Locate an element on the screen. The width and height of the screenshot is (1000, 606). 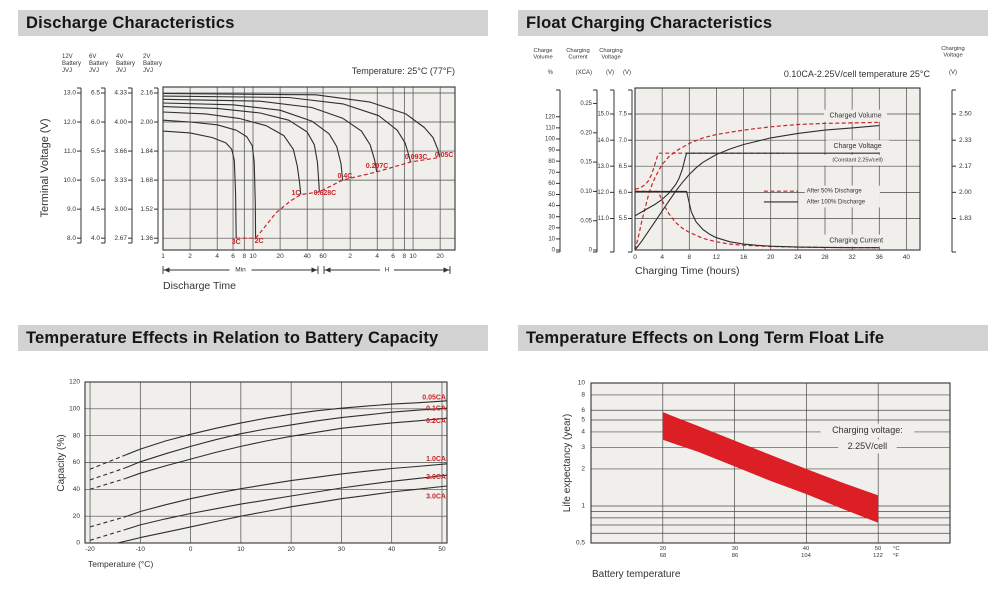
series-label-2.25V/cell: 2.25V/cell is located at coordinates (868, 446).